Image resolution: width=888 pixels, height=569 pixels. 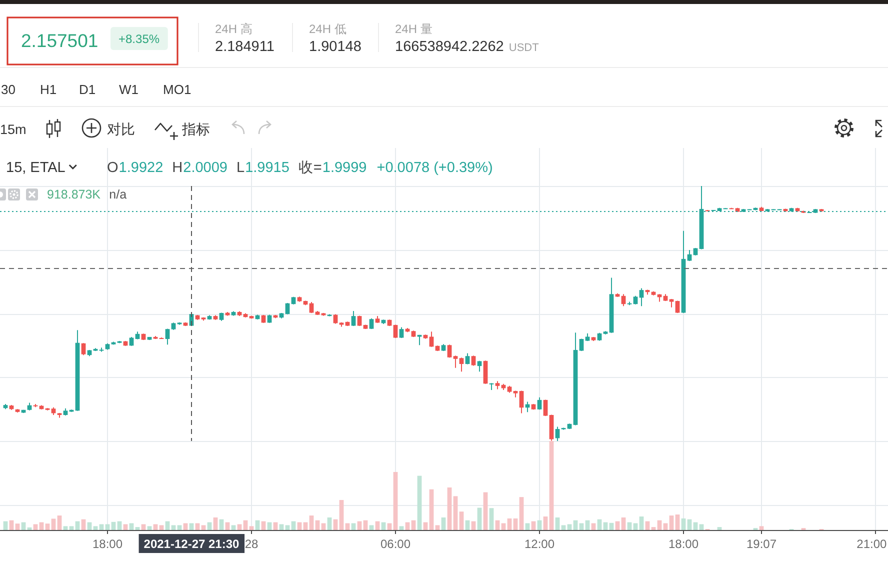 What do you see at coordinates (87, 89) in the screenshot?
I see `text: D1` at bounding box center [87, 89].